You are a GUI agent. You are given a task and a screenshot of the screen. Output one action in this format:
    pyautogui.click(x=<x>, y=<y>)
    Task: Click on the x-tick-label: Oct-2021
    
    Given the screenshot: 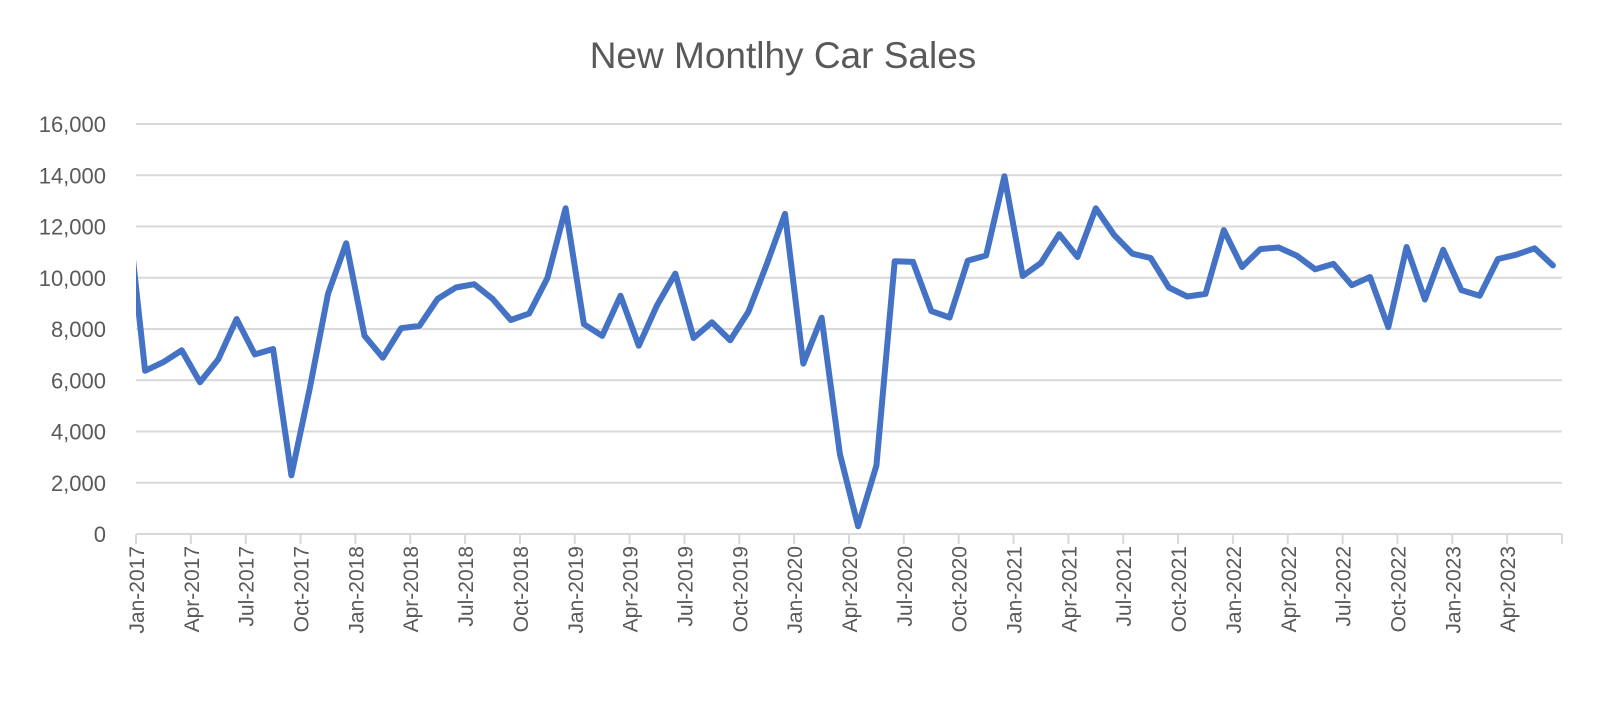 What is the action you would take?
    pyautogui.click(x=1179, y=589)
    